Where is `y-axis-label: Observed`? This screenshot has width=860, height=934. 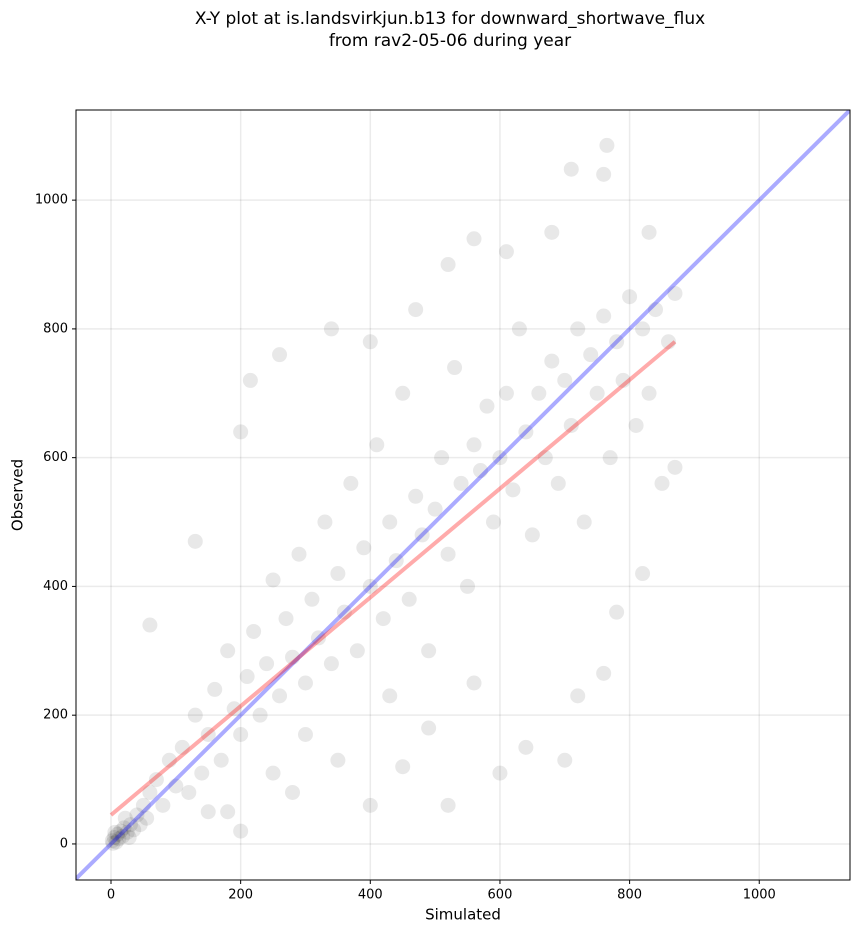 y-axis-label: Observed is located at coordinates (18, 495).